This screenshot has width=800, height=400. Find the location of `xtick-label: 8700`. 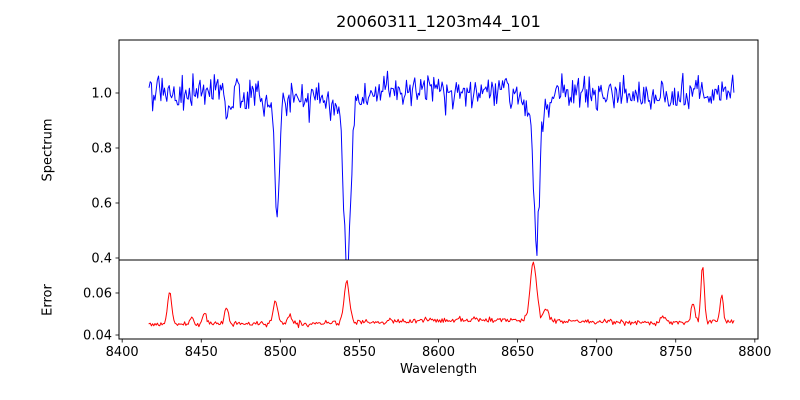

xtick-label: 8700 is located at coordinates (596, 352).